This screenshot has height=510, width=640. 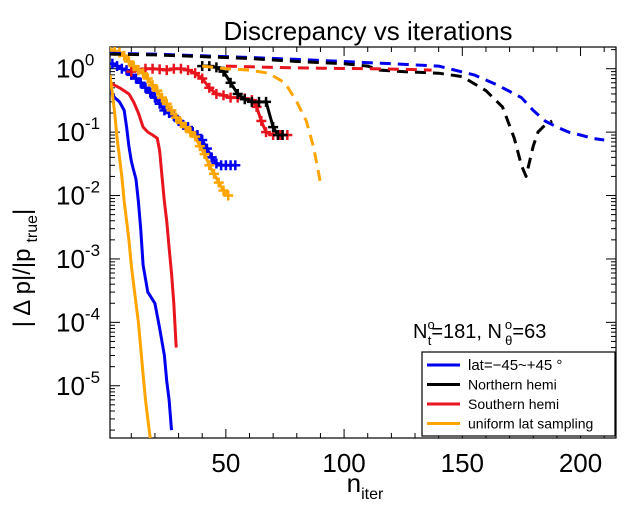 I want to click on annotation-sup-2: o, so click(x=508, y=324).